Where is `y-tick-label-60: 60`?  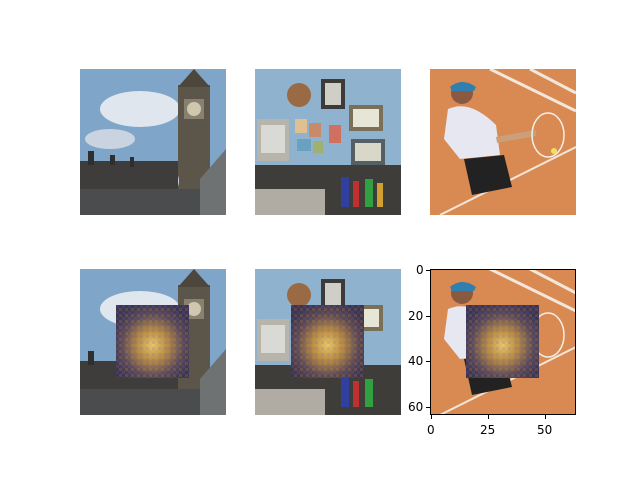
y-tick-label-60: 60 is located at coordinates (416, 407).